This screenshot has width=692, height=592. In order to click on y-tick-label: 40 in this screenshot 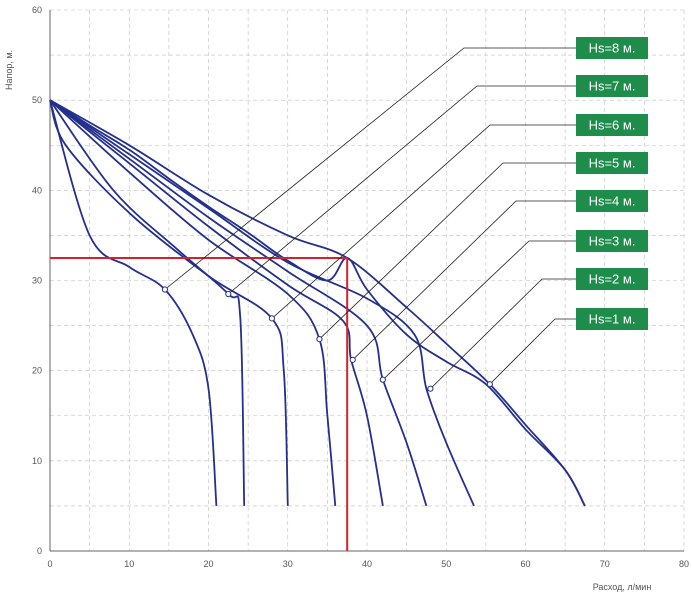, I will do `click(37, 190)`.